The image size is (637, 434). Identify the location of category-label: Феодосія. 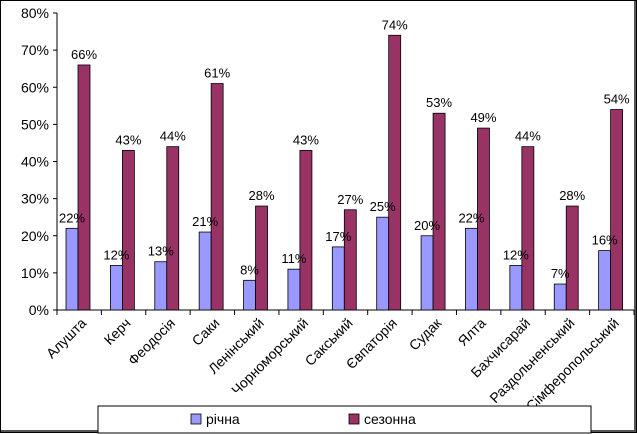
(151, 341).